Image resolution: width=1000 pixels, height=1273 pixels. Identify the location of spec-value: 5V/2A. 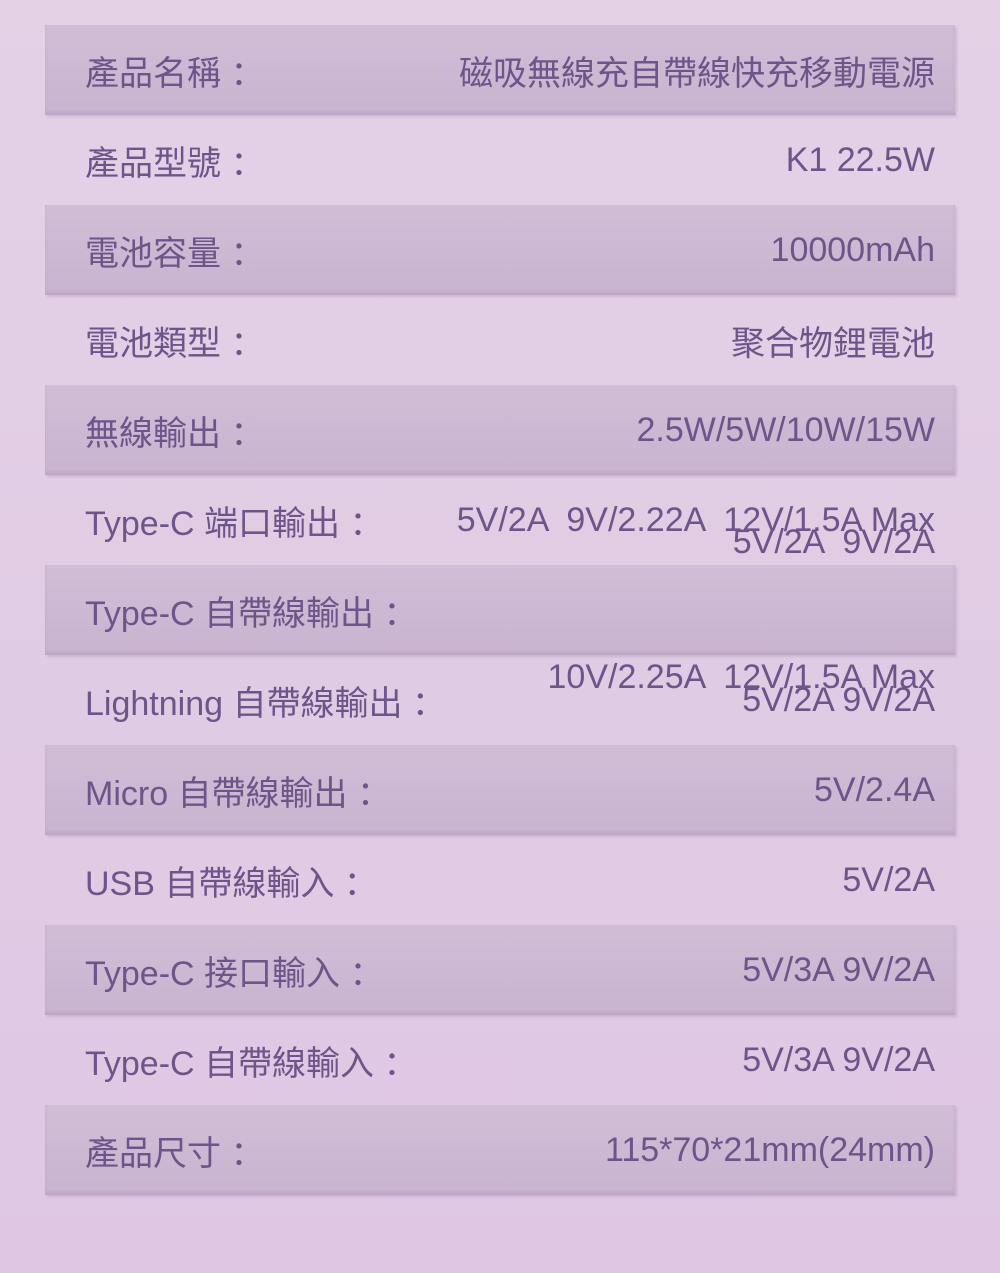
(888, 879).